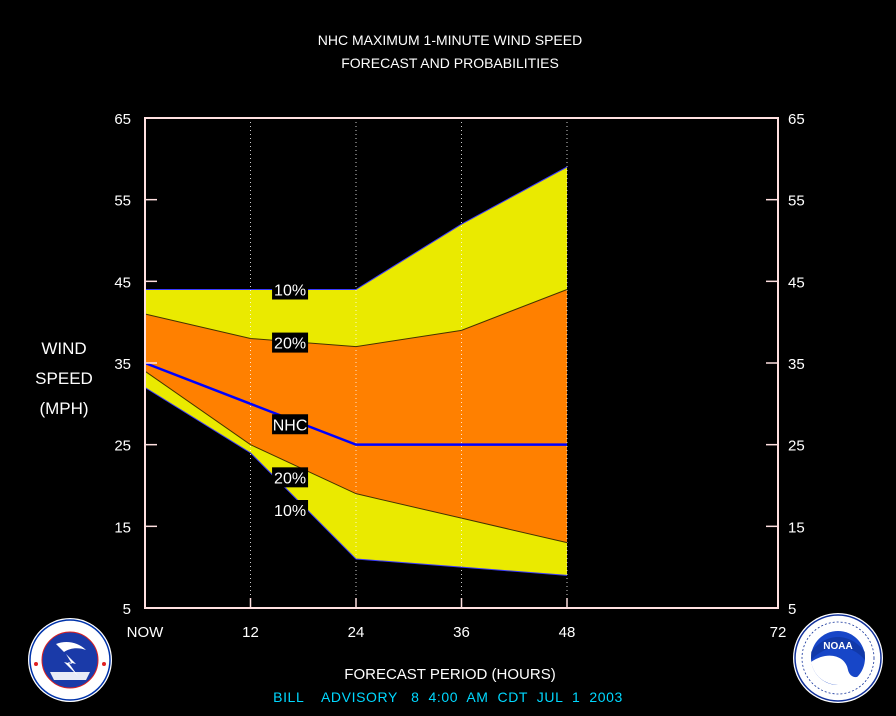 The width and height of the screenshot is (896, 716). I want to click on noaa-logo-text: NOAA, so click(837, 646).